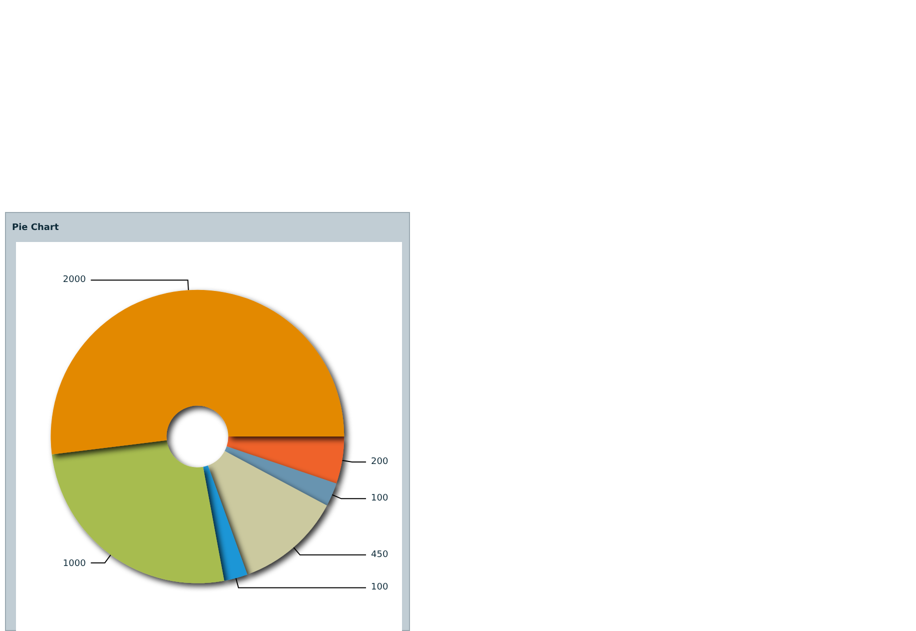  What do you see at coordinates (74, 563) in the screenshot?
I see `data-label: 1000` at bounding box center [74, 563].